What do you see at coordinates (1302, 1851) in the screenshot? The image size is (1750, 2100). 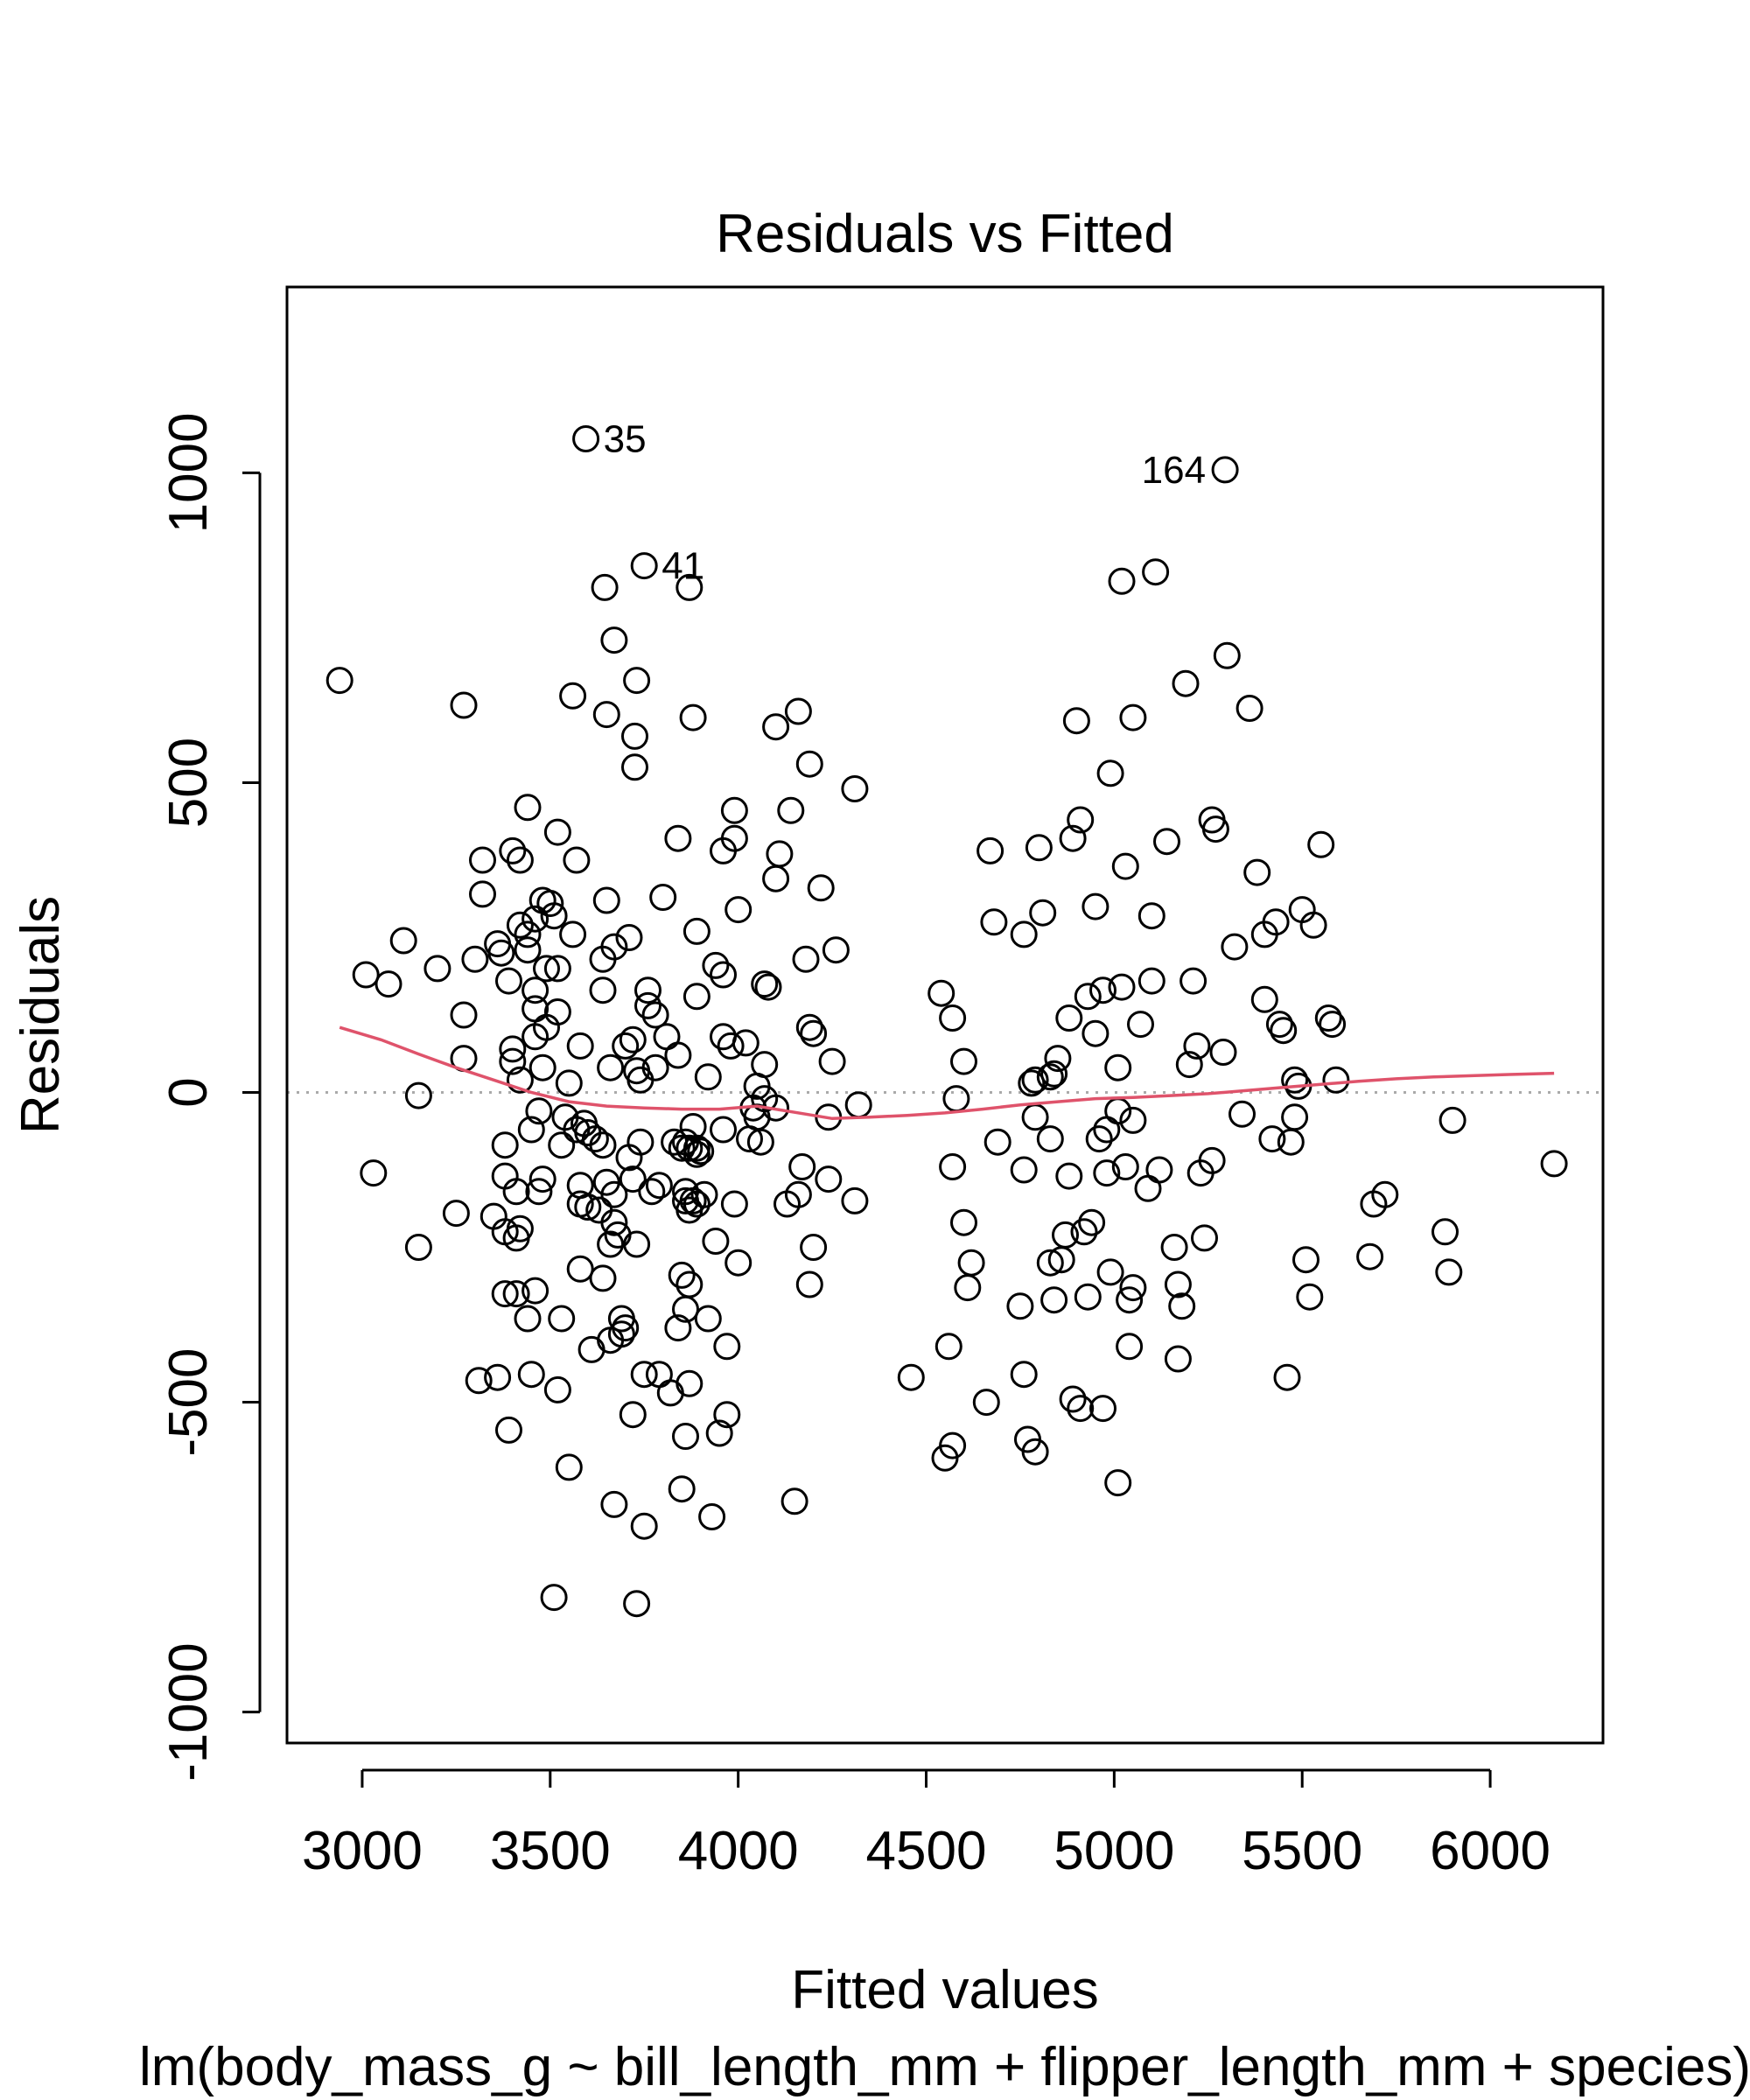 I see `x-tick-label: 5500` at bounding box center [1302, 1851].